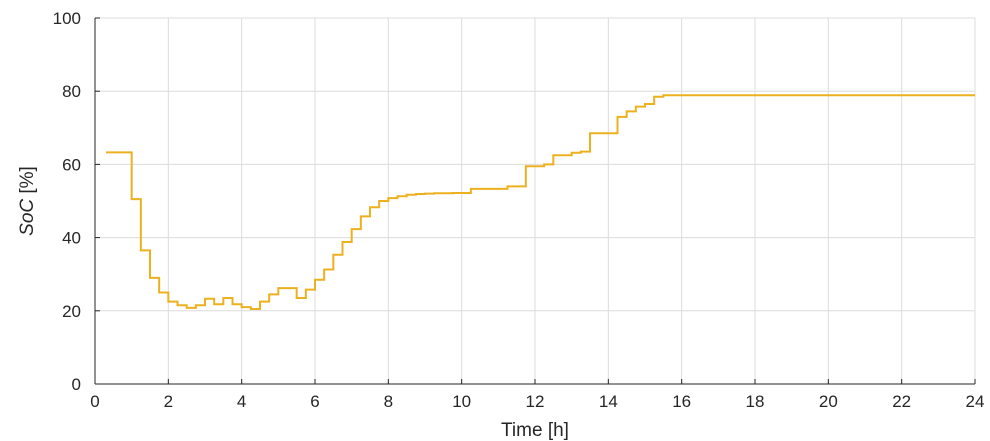 The image size is (990, 441). Describe the element at coordinates (71, 238) in the screenshot. I see `y-tick-label: 40` at that location.